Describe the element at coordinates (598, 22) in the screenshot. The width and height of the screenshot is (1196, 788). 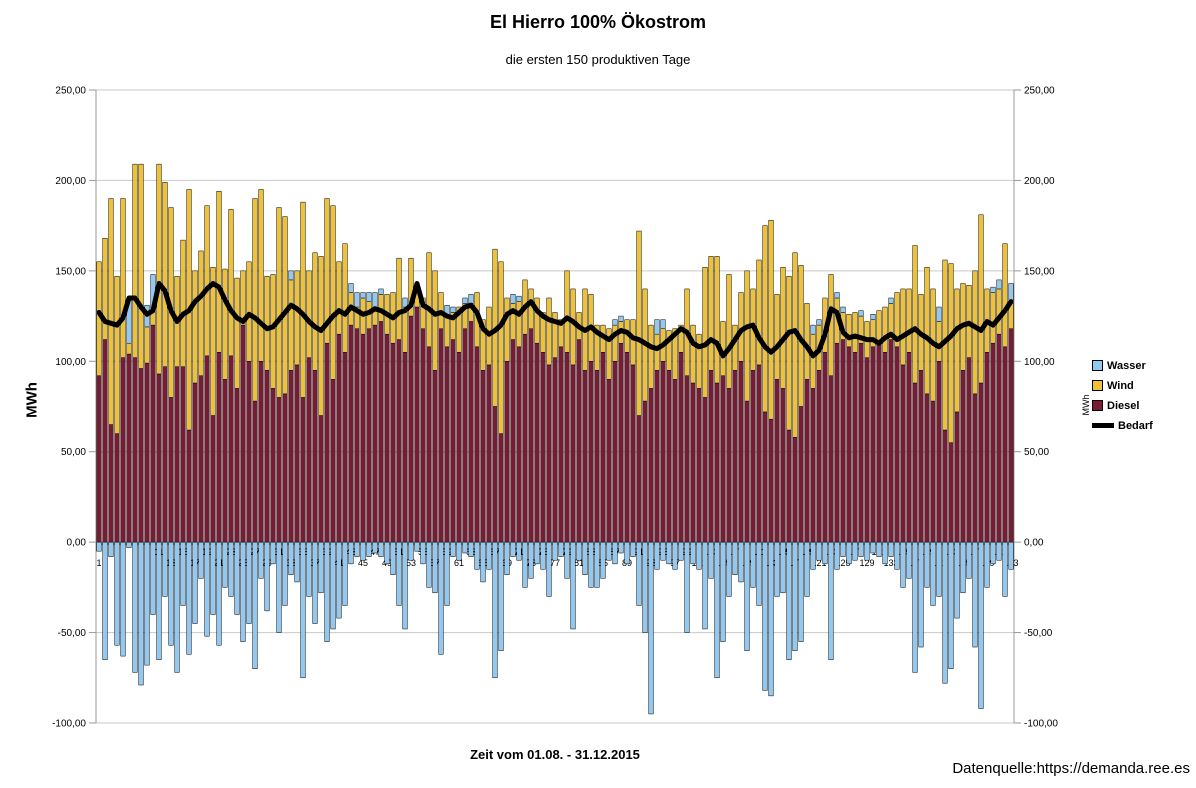
I see `chart-title: El Hierro 100% Ökostrom` at that location.